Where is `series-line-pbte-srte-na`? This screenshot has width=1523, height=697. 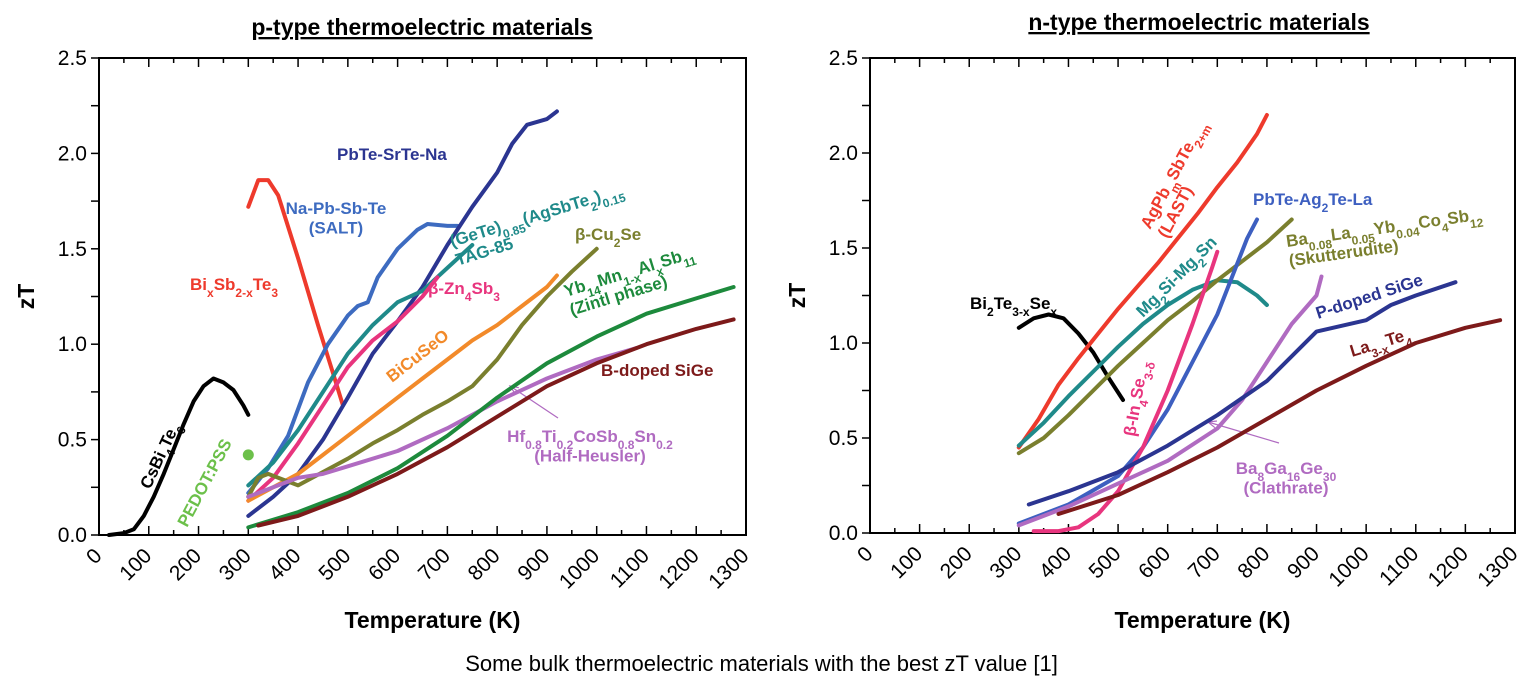 series-line-pbte-srte-na is located at coordinates (402, 313).